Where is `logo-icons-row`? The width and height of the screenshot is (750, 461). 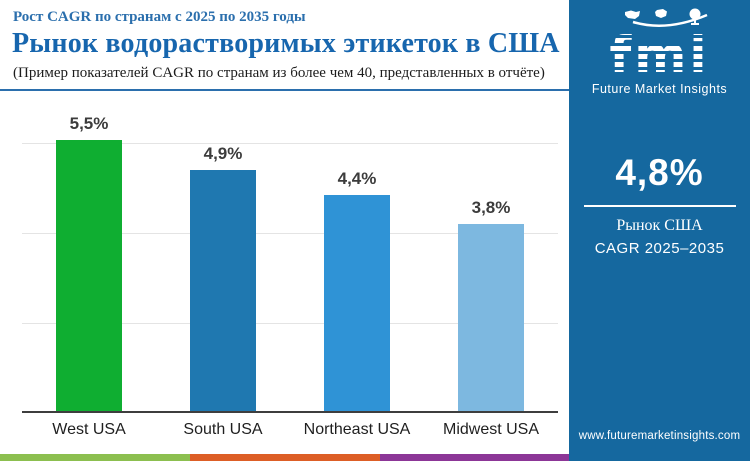 logo-icons-row is located at coordinates (660, 19).